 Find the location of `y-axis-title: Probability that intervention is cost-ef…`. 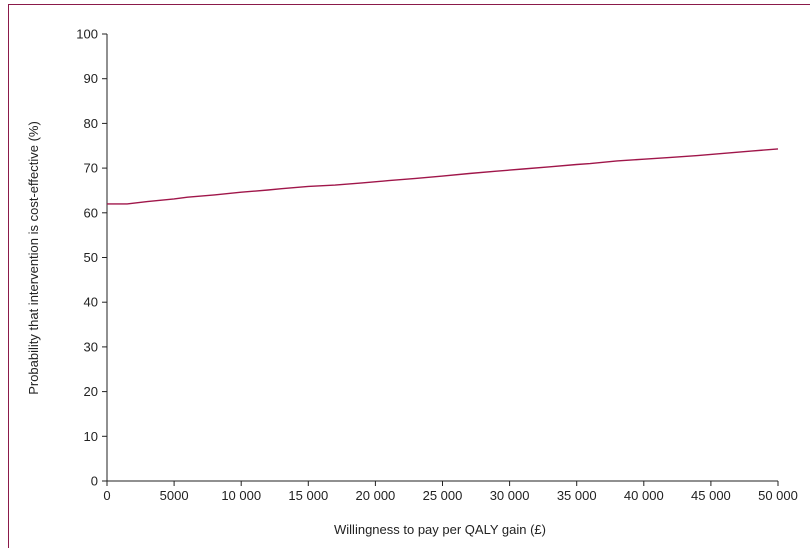

y-axis-title: Probability that intervention is cost-ef… is located at coordinates (33, 258).